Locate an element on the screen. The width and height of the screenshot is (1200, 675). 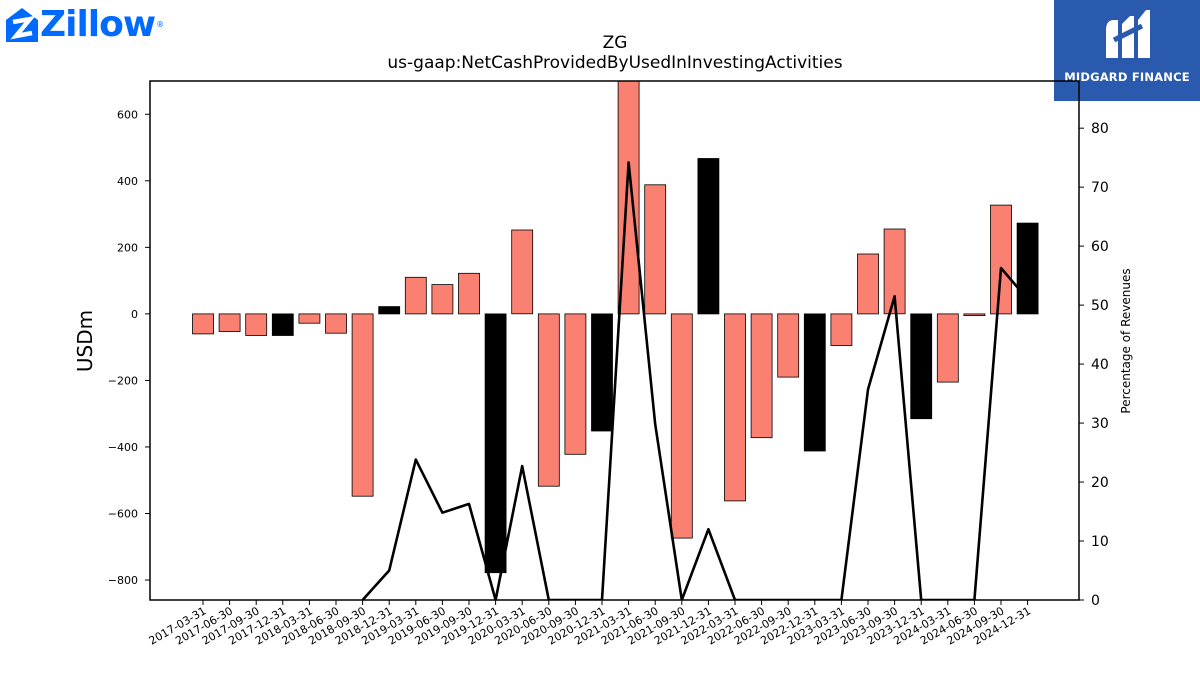
y-tick-label: −800 is located at coordinates (123, 580).